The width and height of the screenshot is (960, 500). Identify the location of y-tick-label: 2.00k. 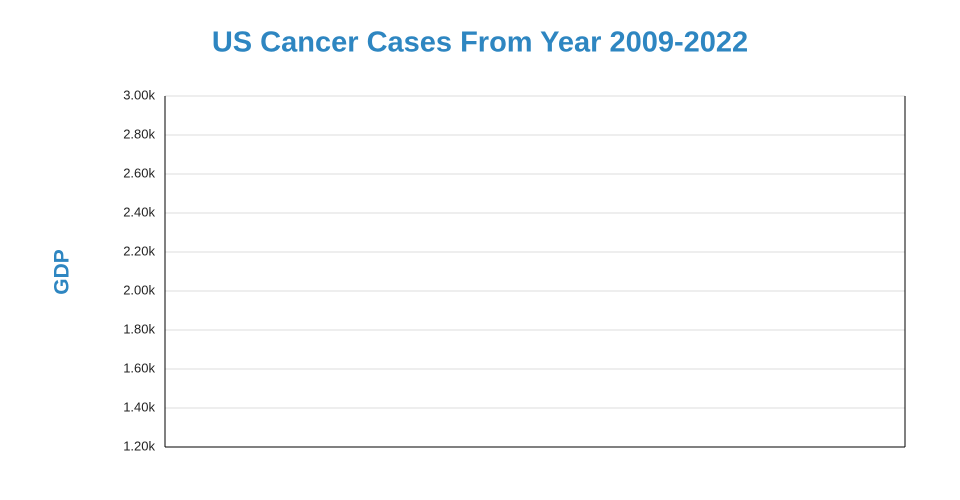
(139, 289).